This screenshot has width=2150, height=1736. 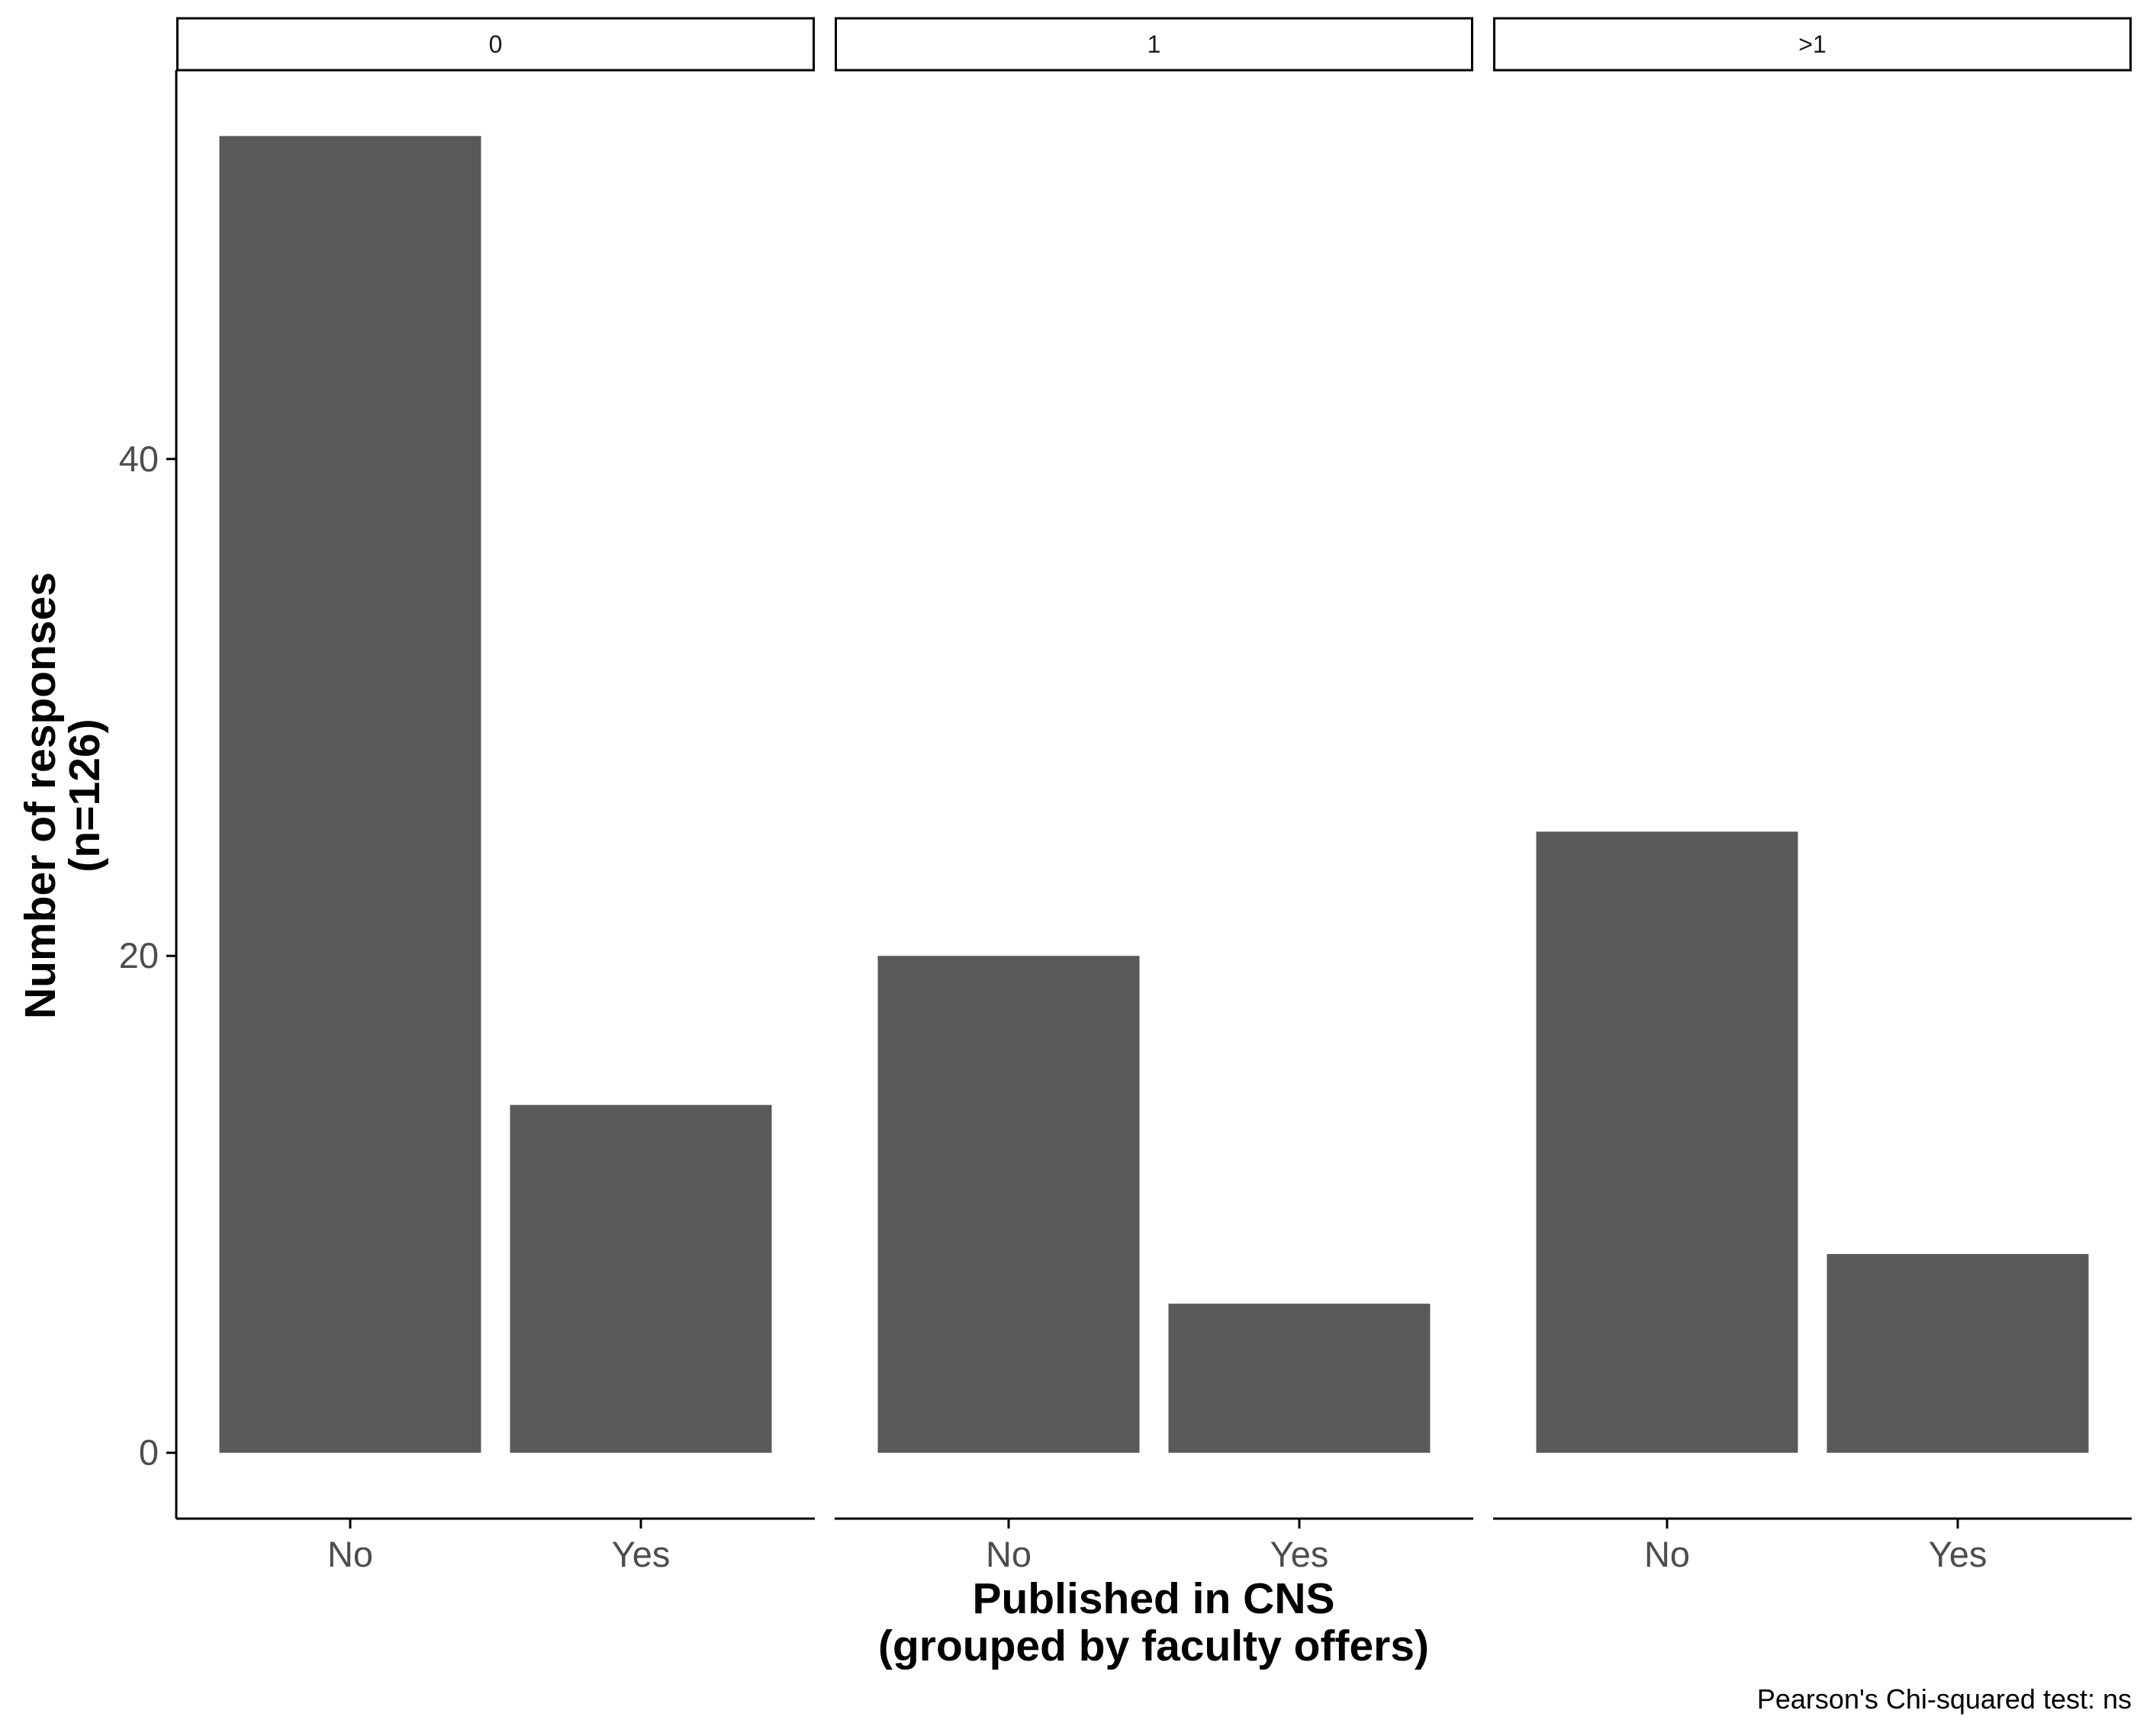 What do you see at coordinates (1153, 1599) in the screenshot?
I see `x-axis-title: Published in CNS` at bounding box center [1153, 1599].